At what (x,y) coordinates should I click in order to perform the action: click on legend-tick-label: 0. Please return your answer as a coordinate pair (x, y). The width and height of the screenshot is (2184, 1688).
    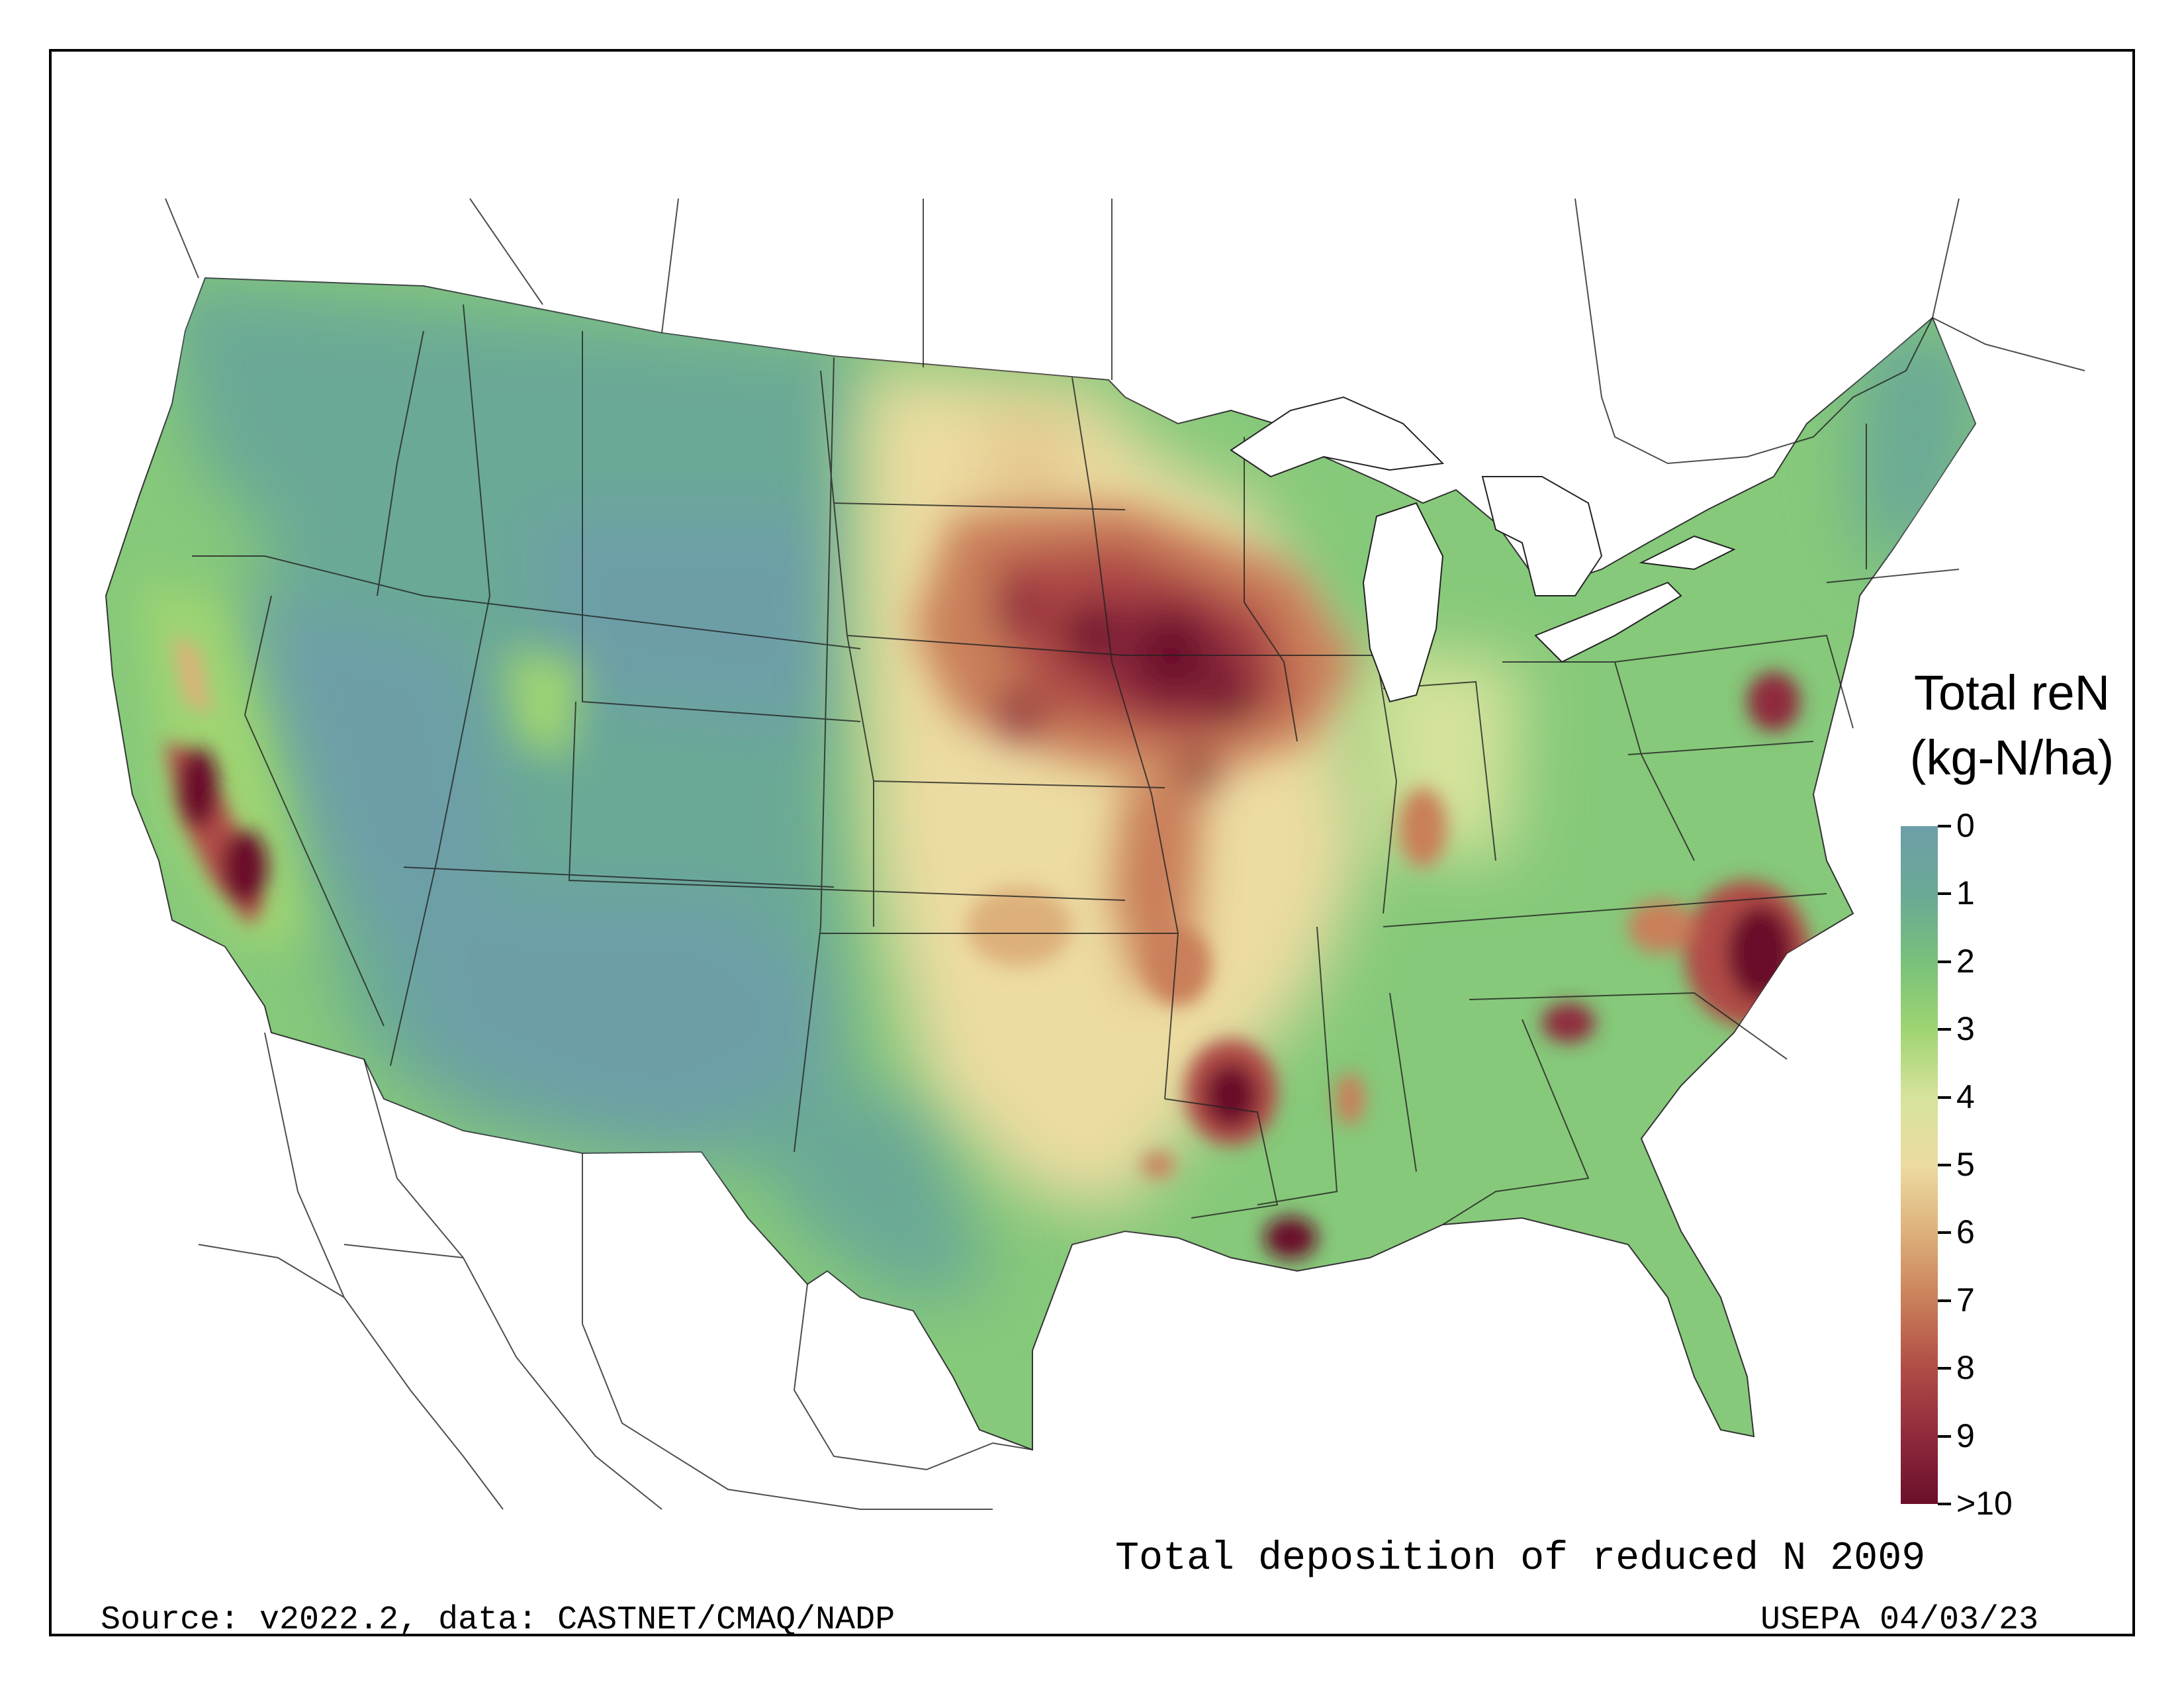
    Looking at the image, I should click on (1965, 825).